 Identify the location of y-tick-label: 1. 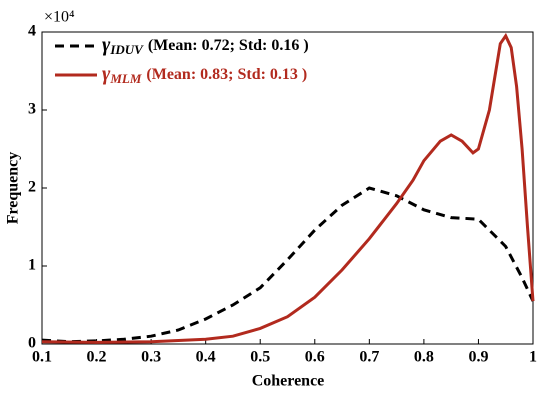
(32, 265).